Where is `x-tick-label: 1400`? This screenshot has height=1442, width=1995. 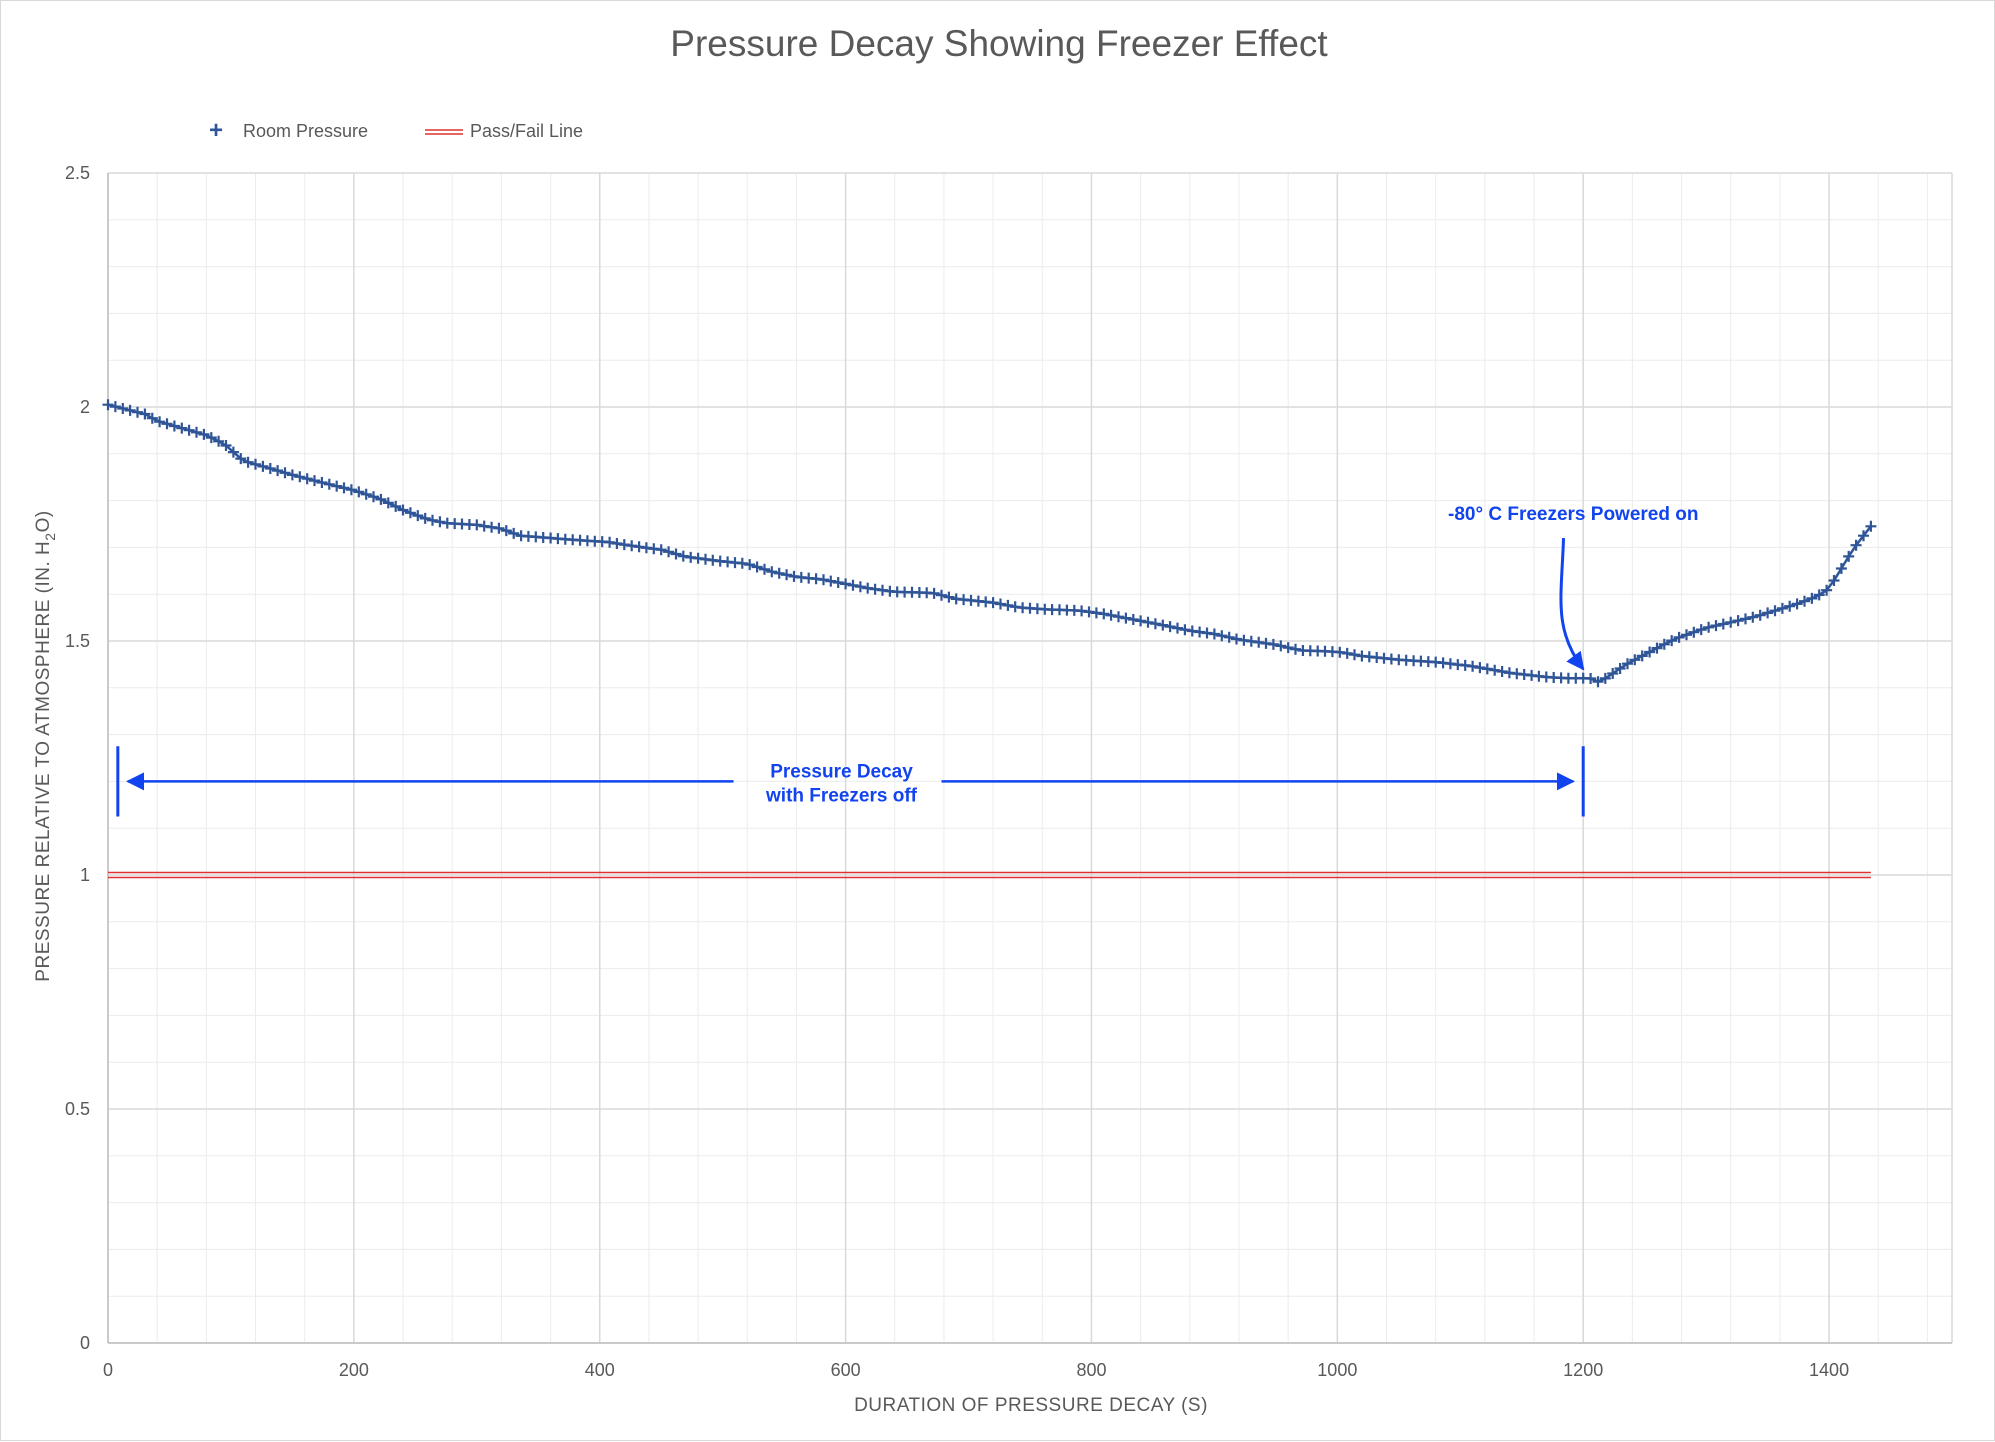
x-tick-label: 1400 is located at coordinates (1829, 1370).